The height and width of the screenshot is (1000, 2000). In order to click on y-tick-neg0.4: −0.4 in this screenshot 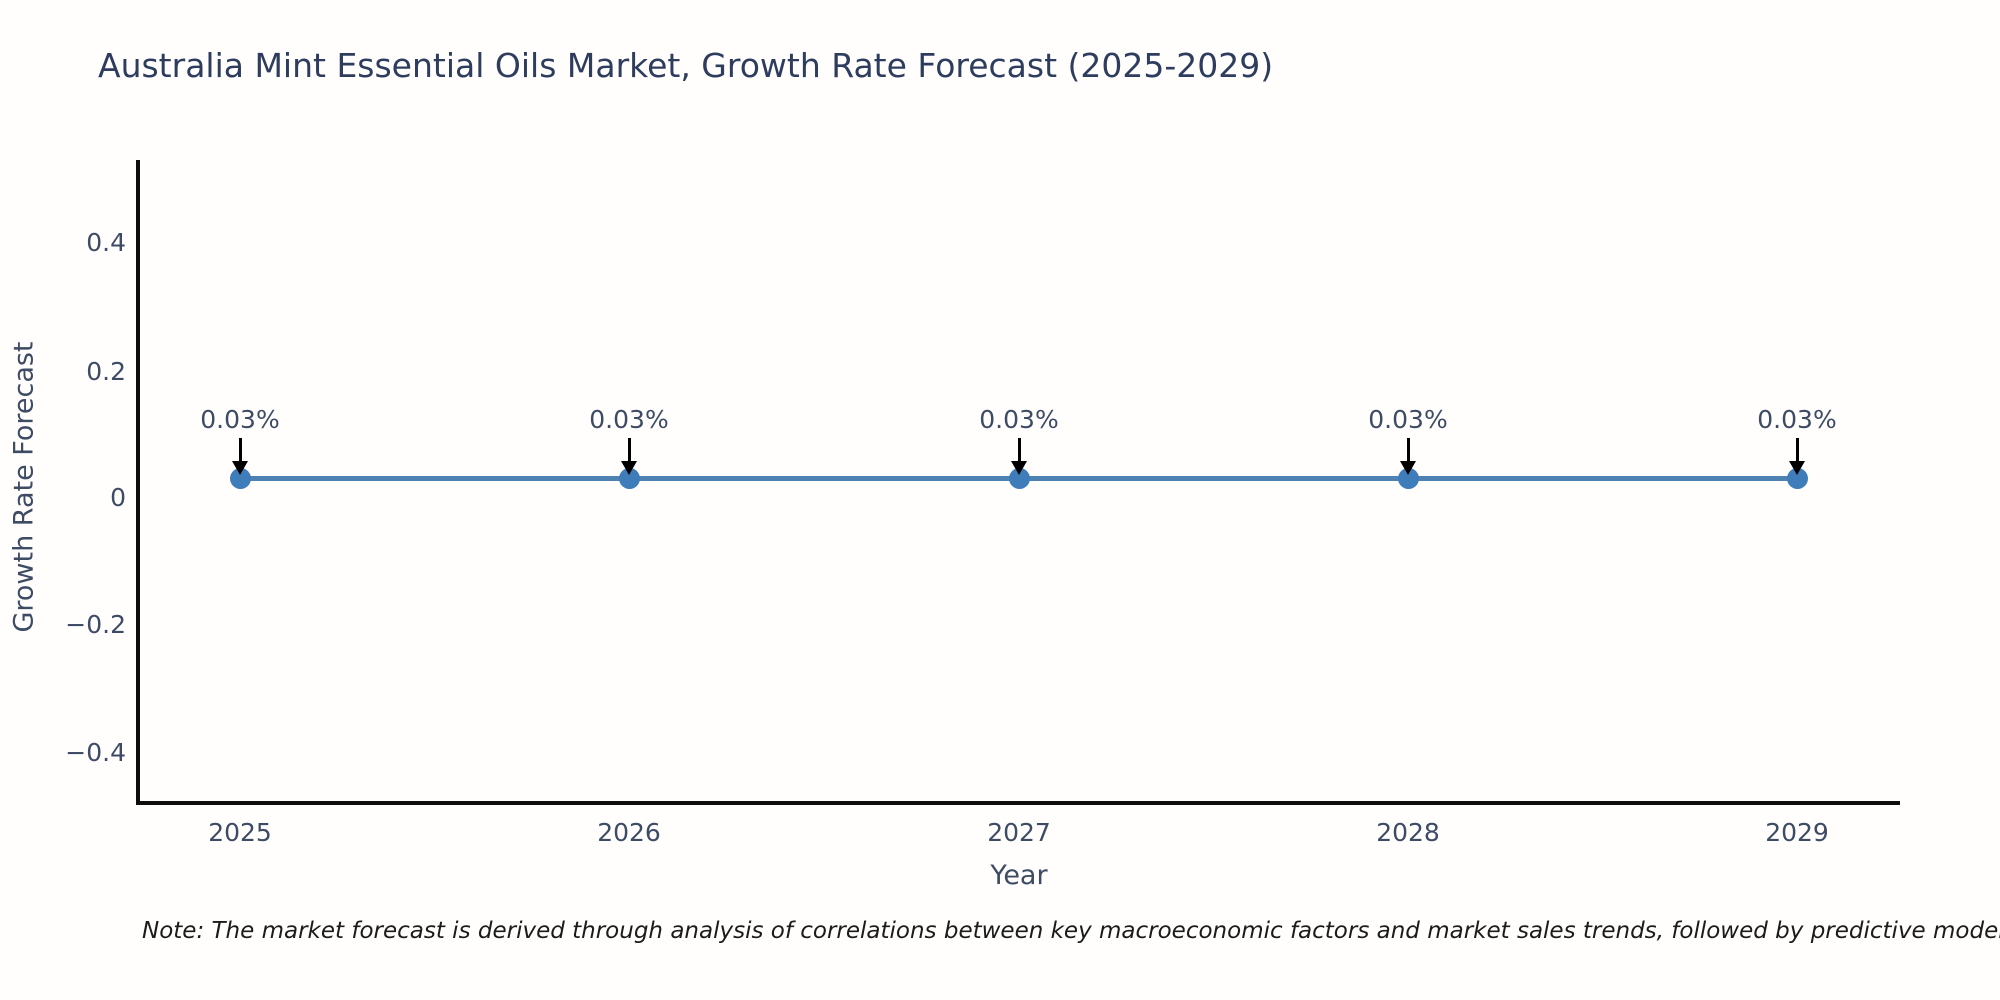, I will do `click(95, 752)`.